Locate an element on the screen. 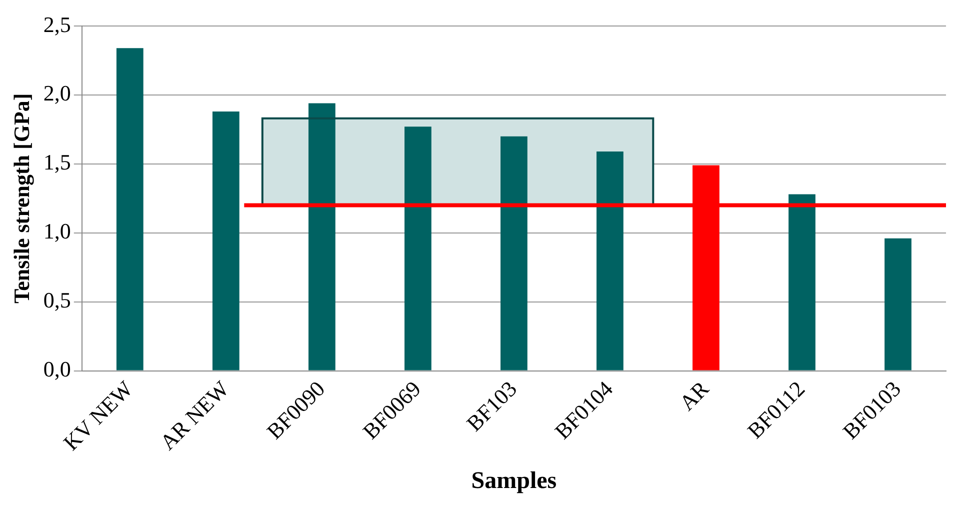 This screenshot has height=514, width=956. y-tick-label: 2,0 is located at coordinates (57, 93).